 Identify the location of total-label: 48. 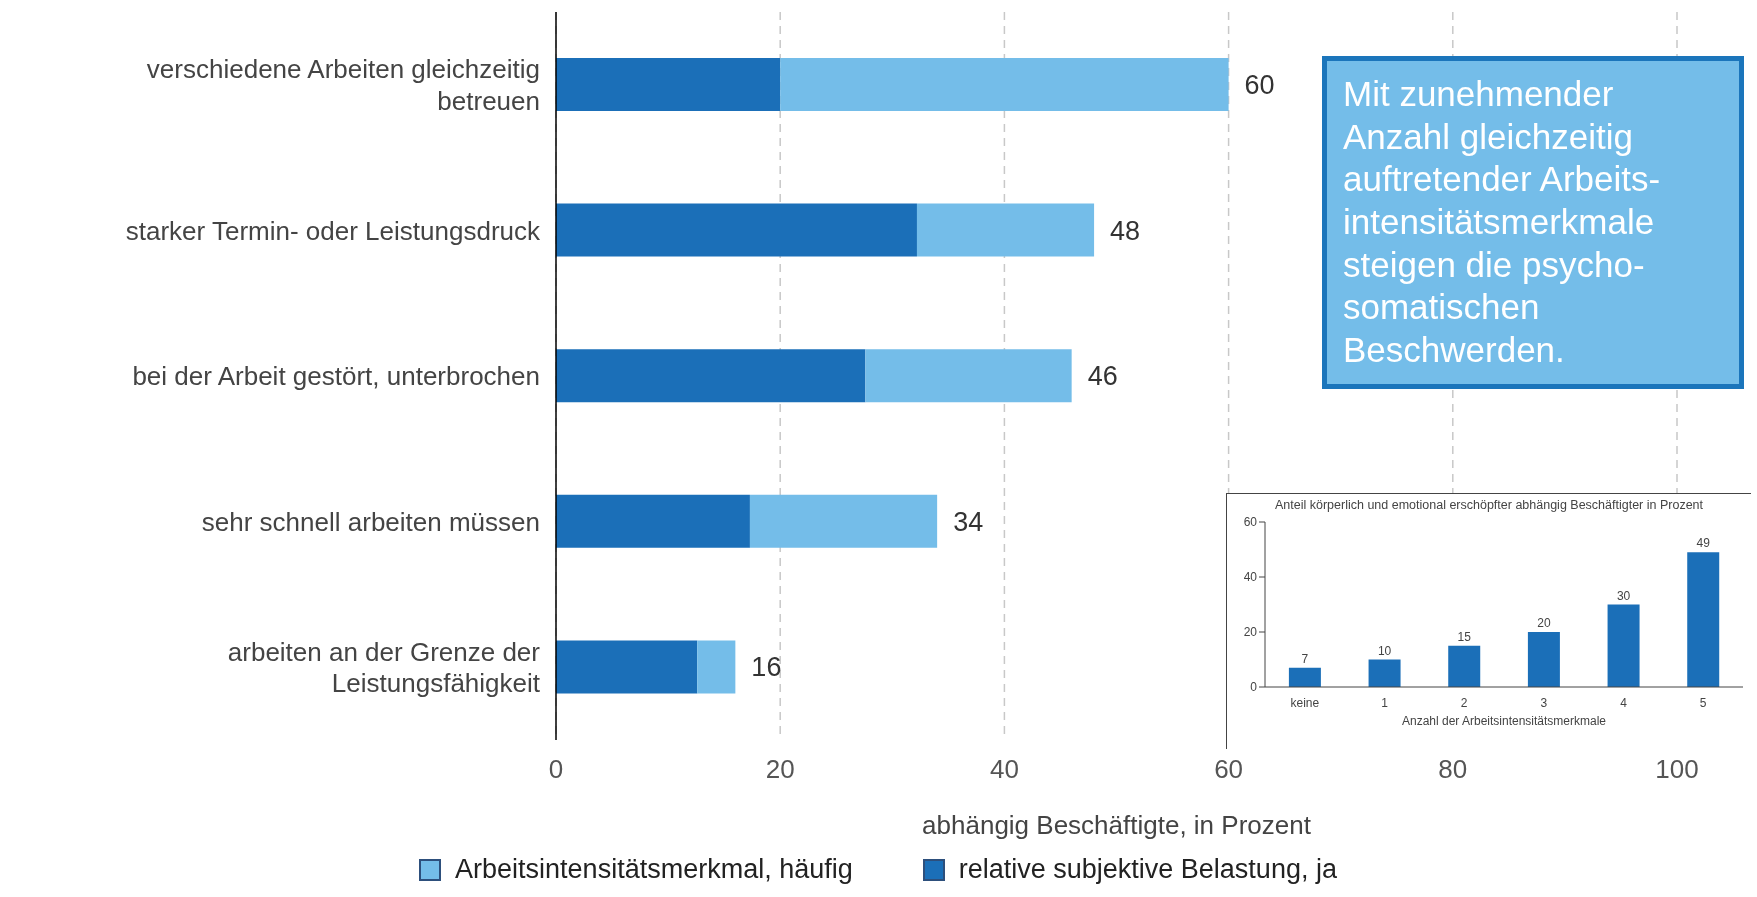
(1125, 230).